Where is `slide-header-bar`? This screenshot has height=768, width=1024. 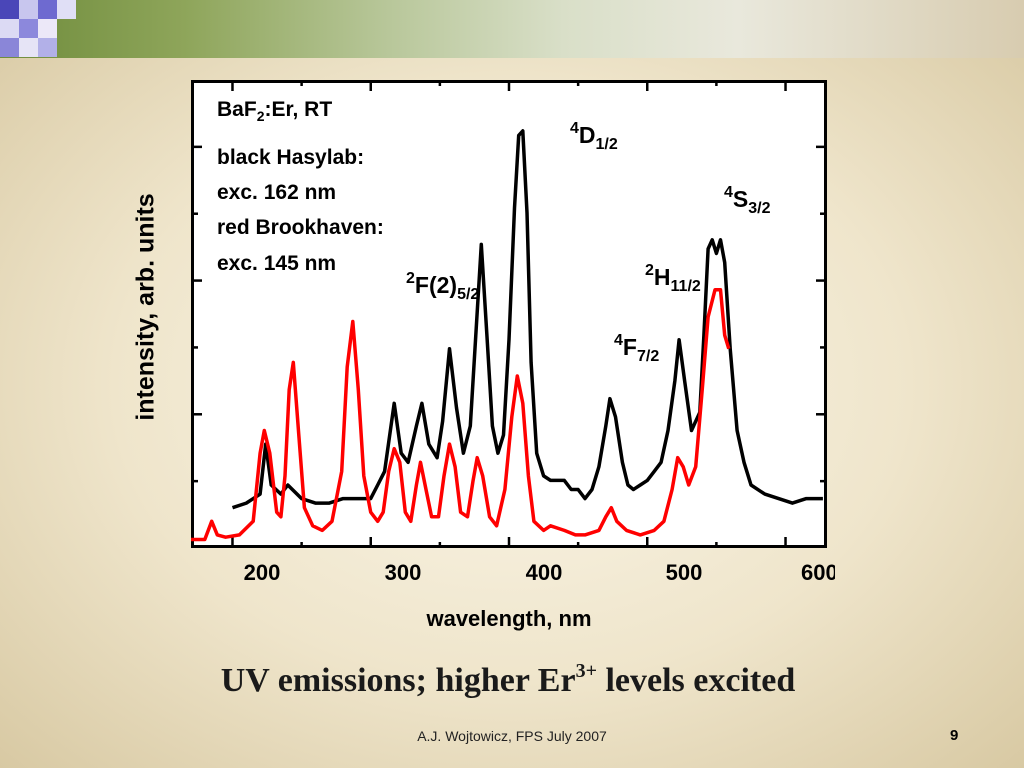
slide-header-bar is located at coordinates (512, 29).